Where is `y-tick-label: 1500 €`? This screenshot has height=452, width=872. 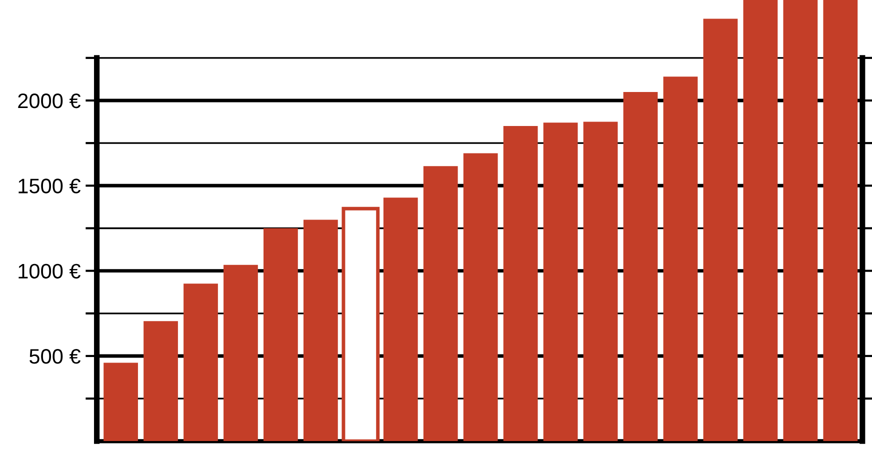 y-tick-label: 1500 € is located at coordinates (49, 186).